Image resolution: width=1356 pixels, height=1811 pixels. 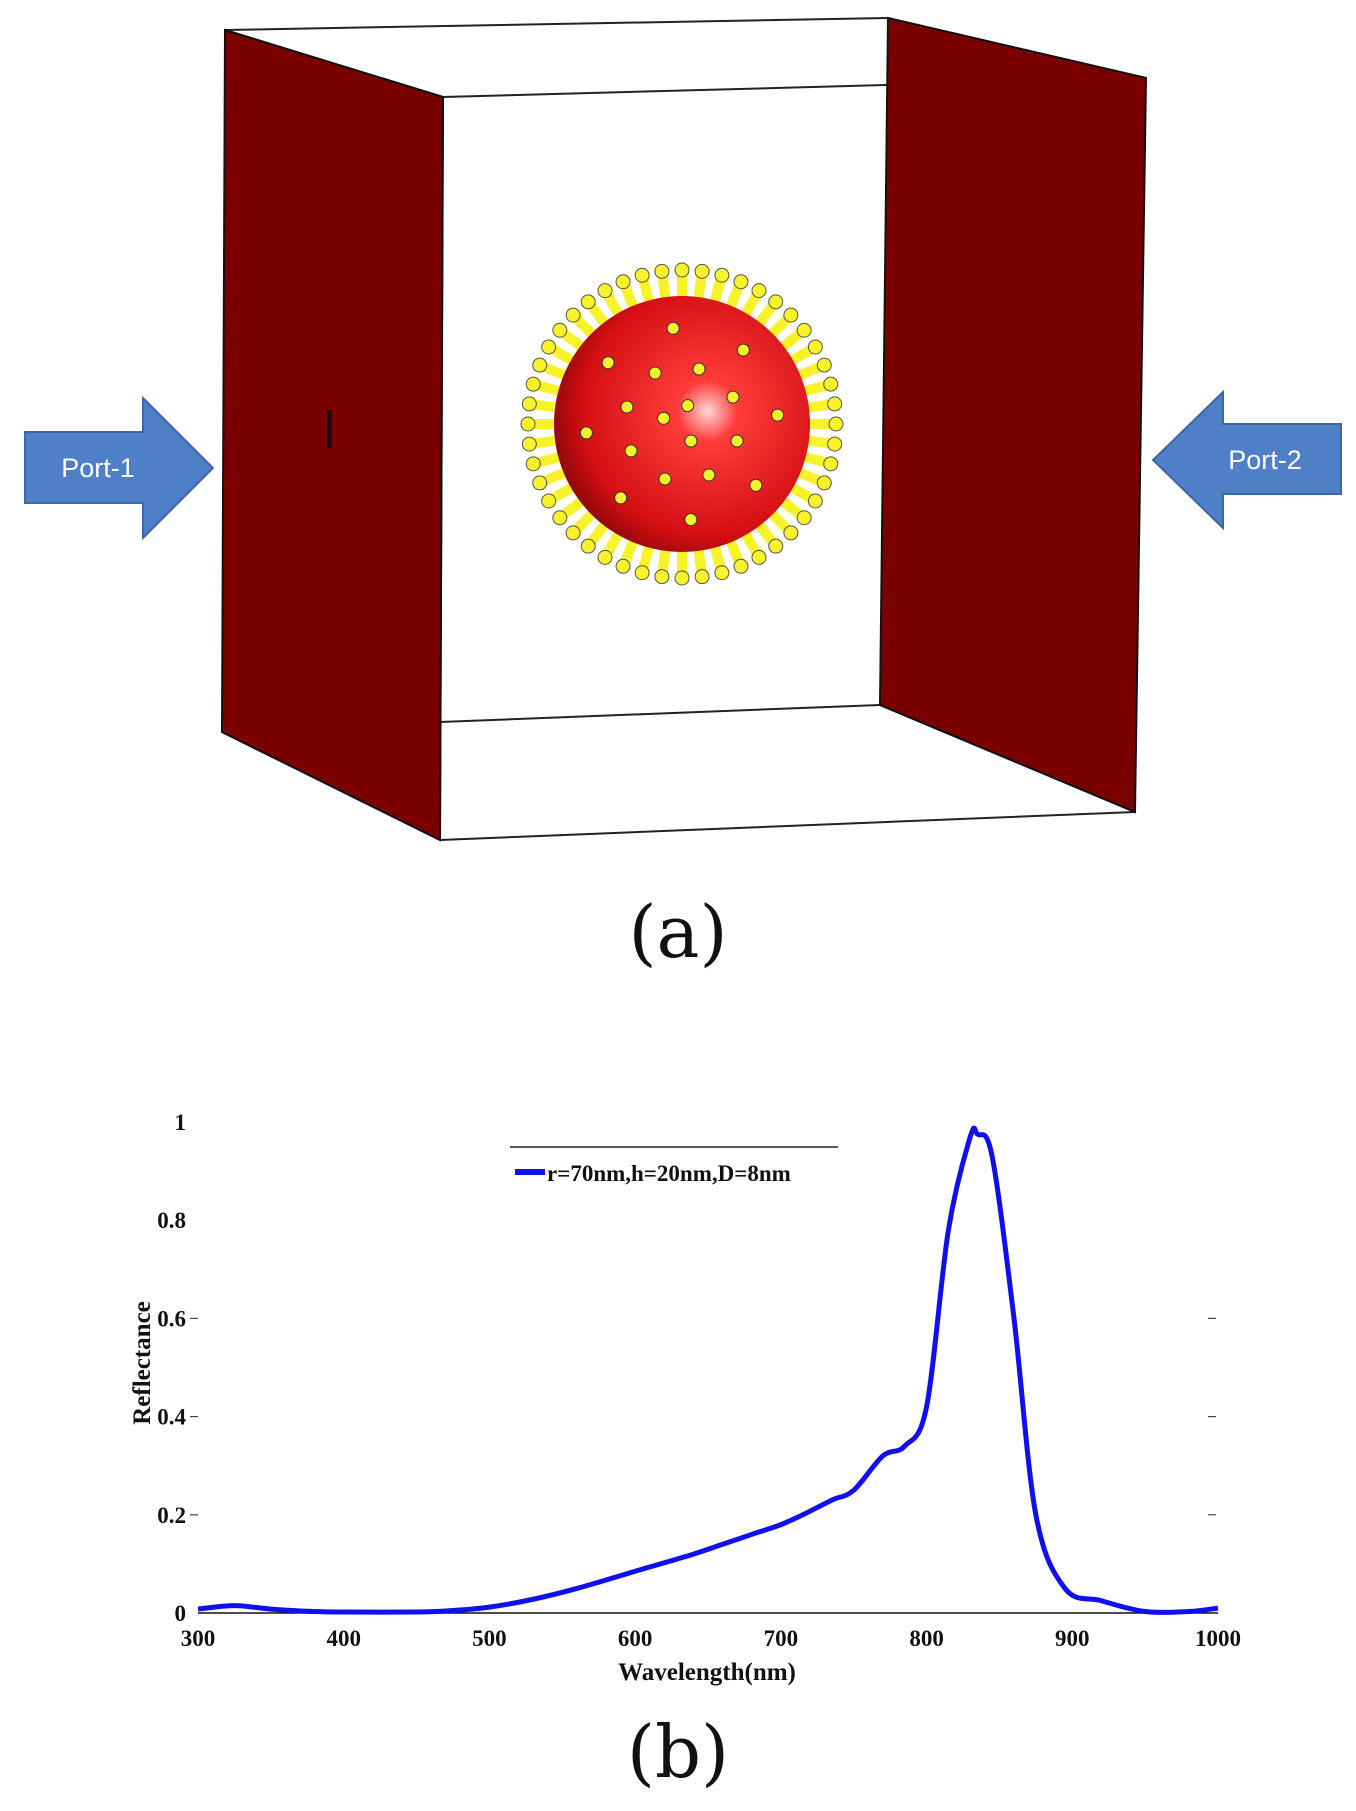 I want to click on nanosphere, so click(x=682, y=424).